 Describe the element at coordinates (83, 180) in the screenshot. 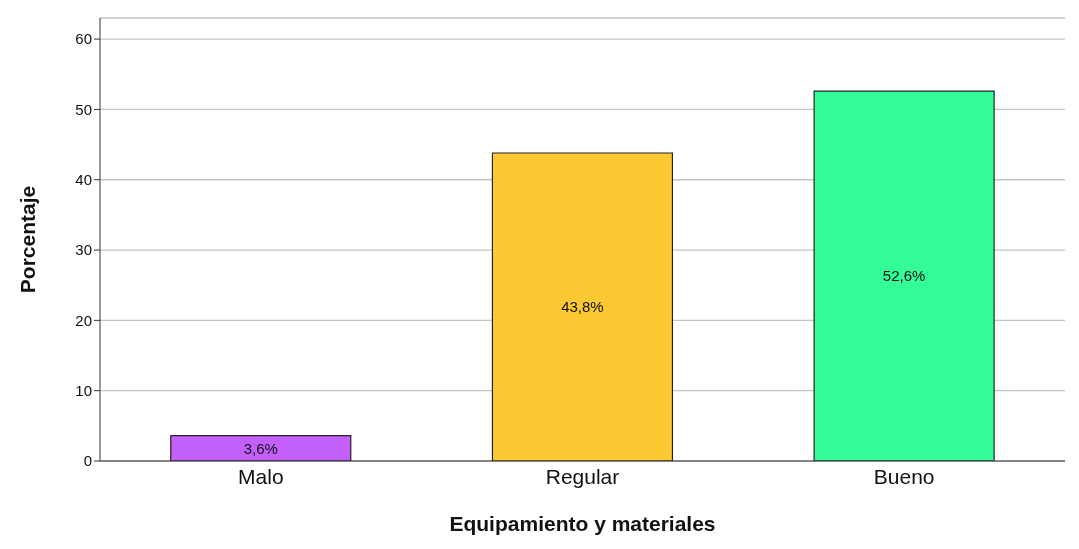

I see `y-tick-label: 40` at that location.